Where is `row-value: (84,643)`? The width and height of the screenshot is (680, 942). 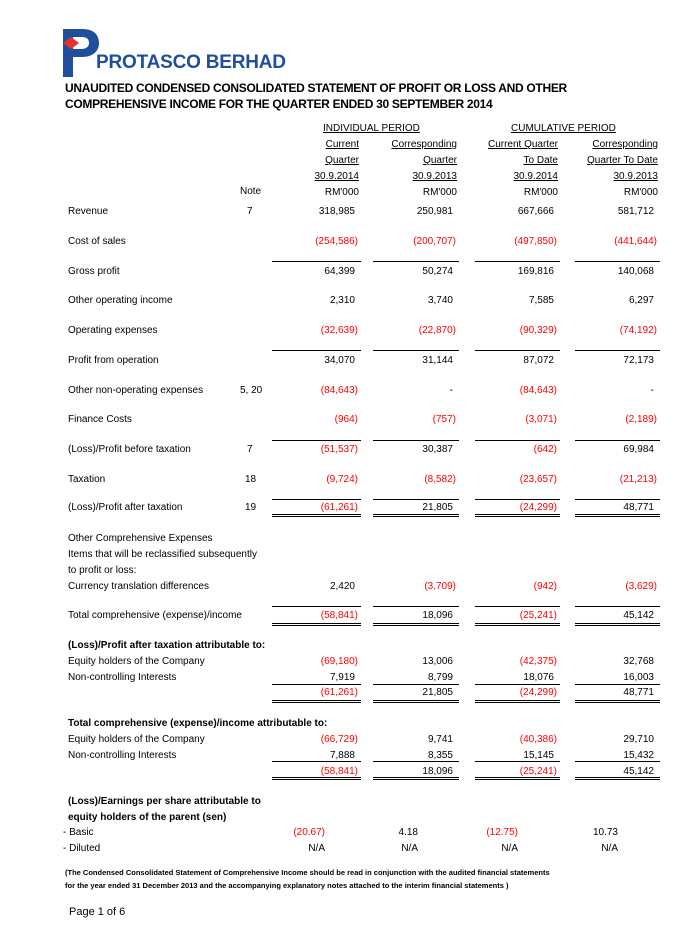 row-value: (84,643) is located at coordinates (538, 390).